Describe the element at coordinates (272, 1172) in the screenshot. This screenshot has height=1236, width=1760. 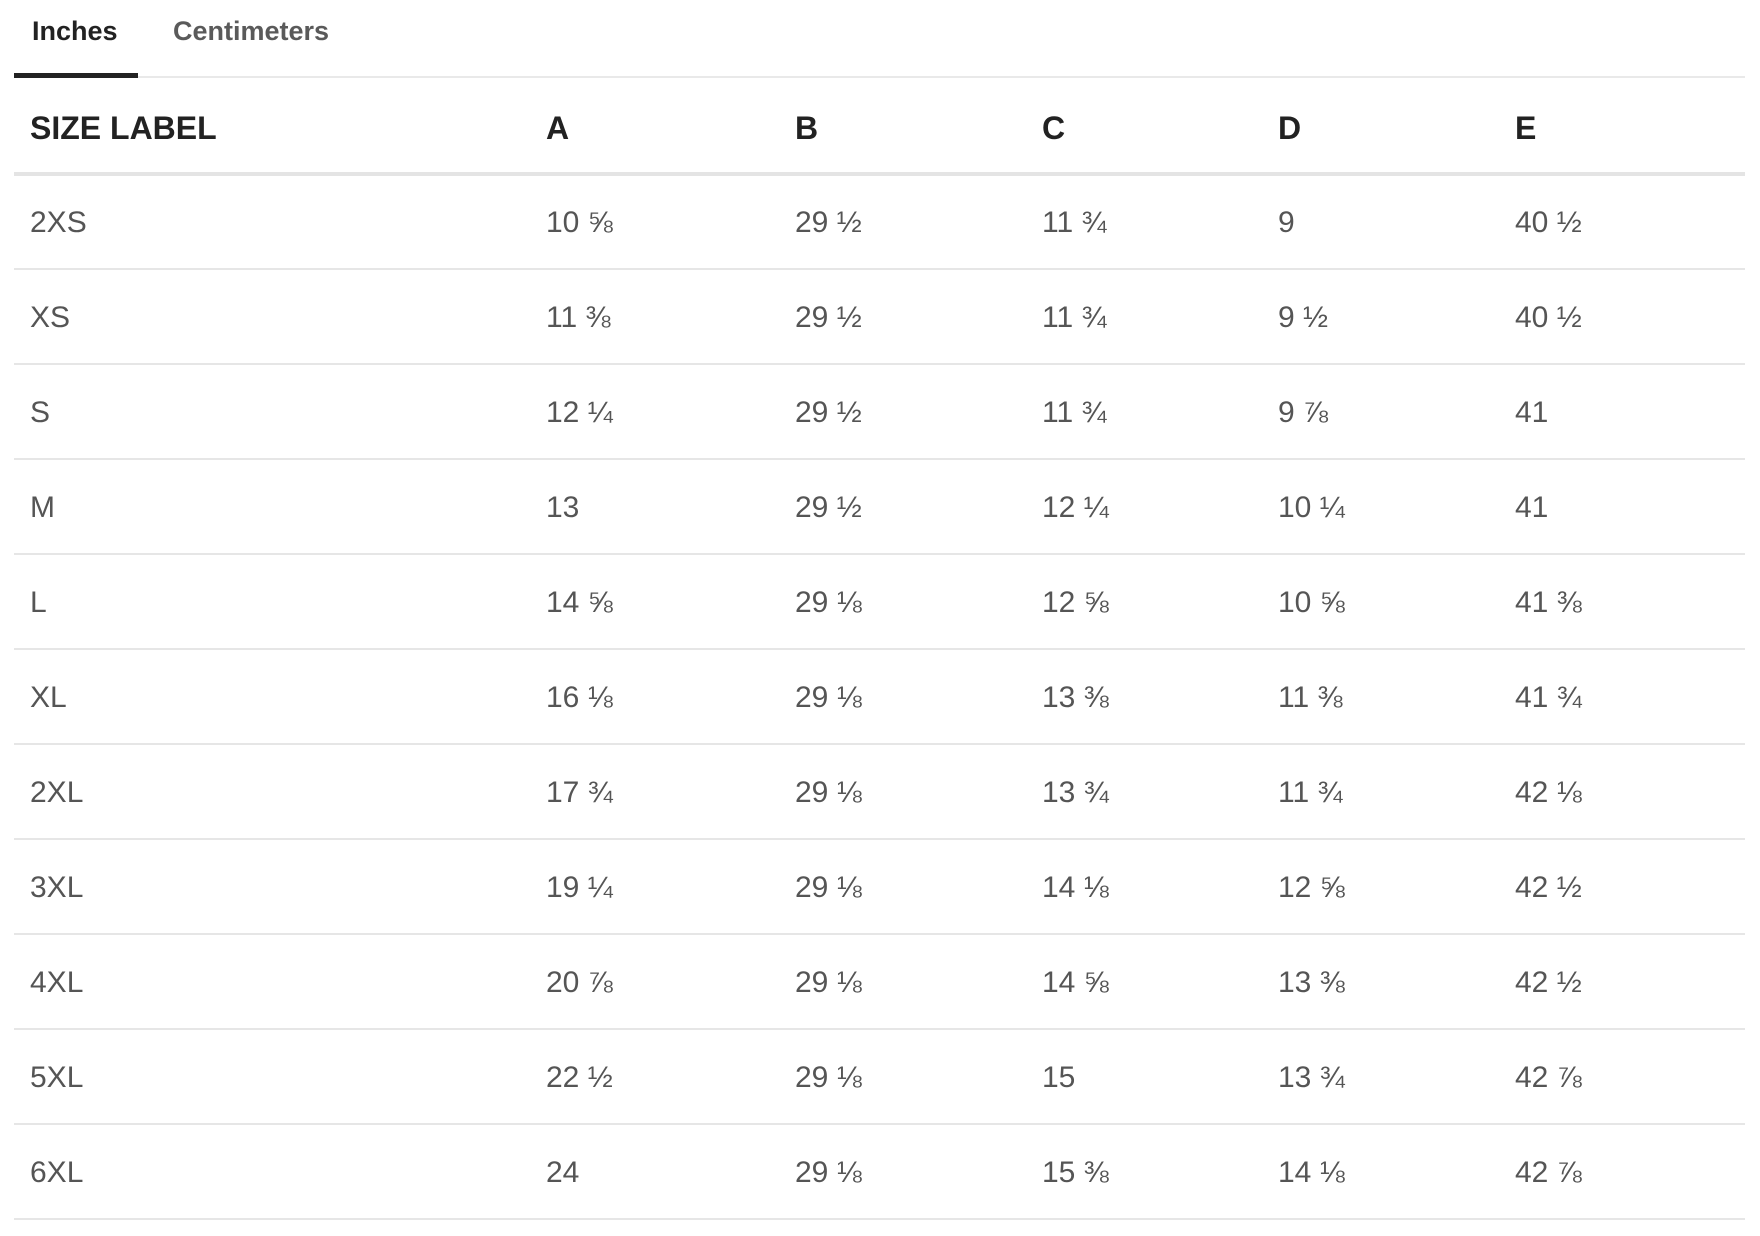
I see `size-label-cell: 6XL` at that location.